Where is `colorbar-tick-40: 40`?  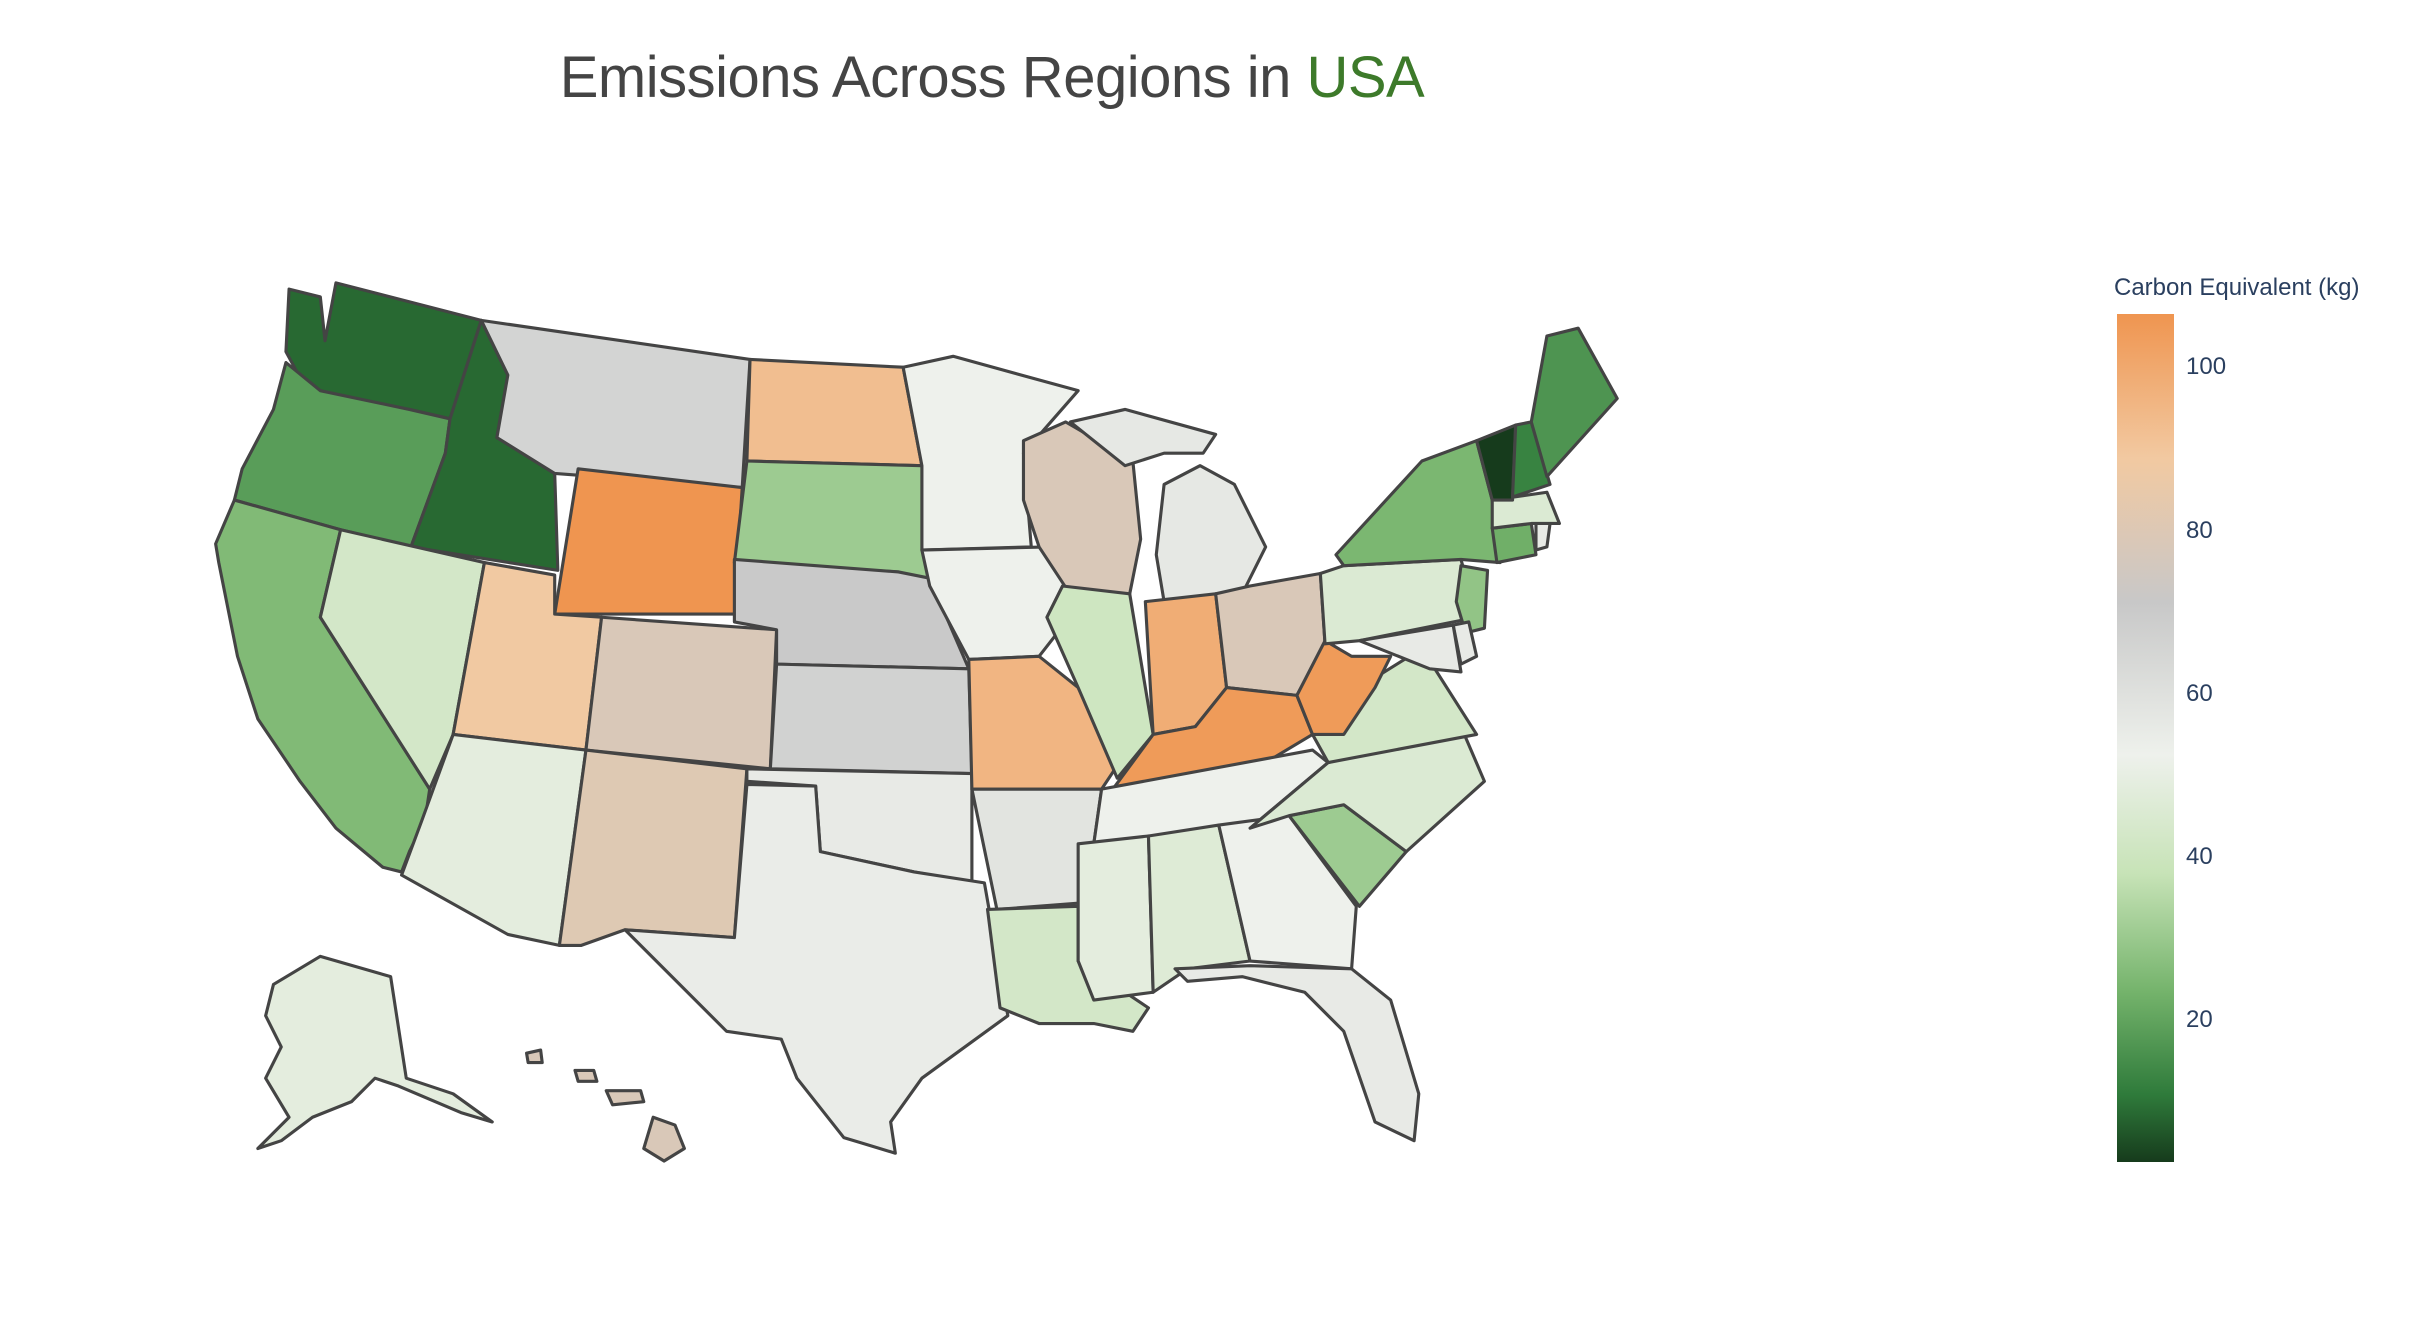 colorbar-tick-40: 40 is located at coordinates (2199, 856).